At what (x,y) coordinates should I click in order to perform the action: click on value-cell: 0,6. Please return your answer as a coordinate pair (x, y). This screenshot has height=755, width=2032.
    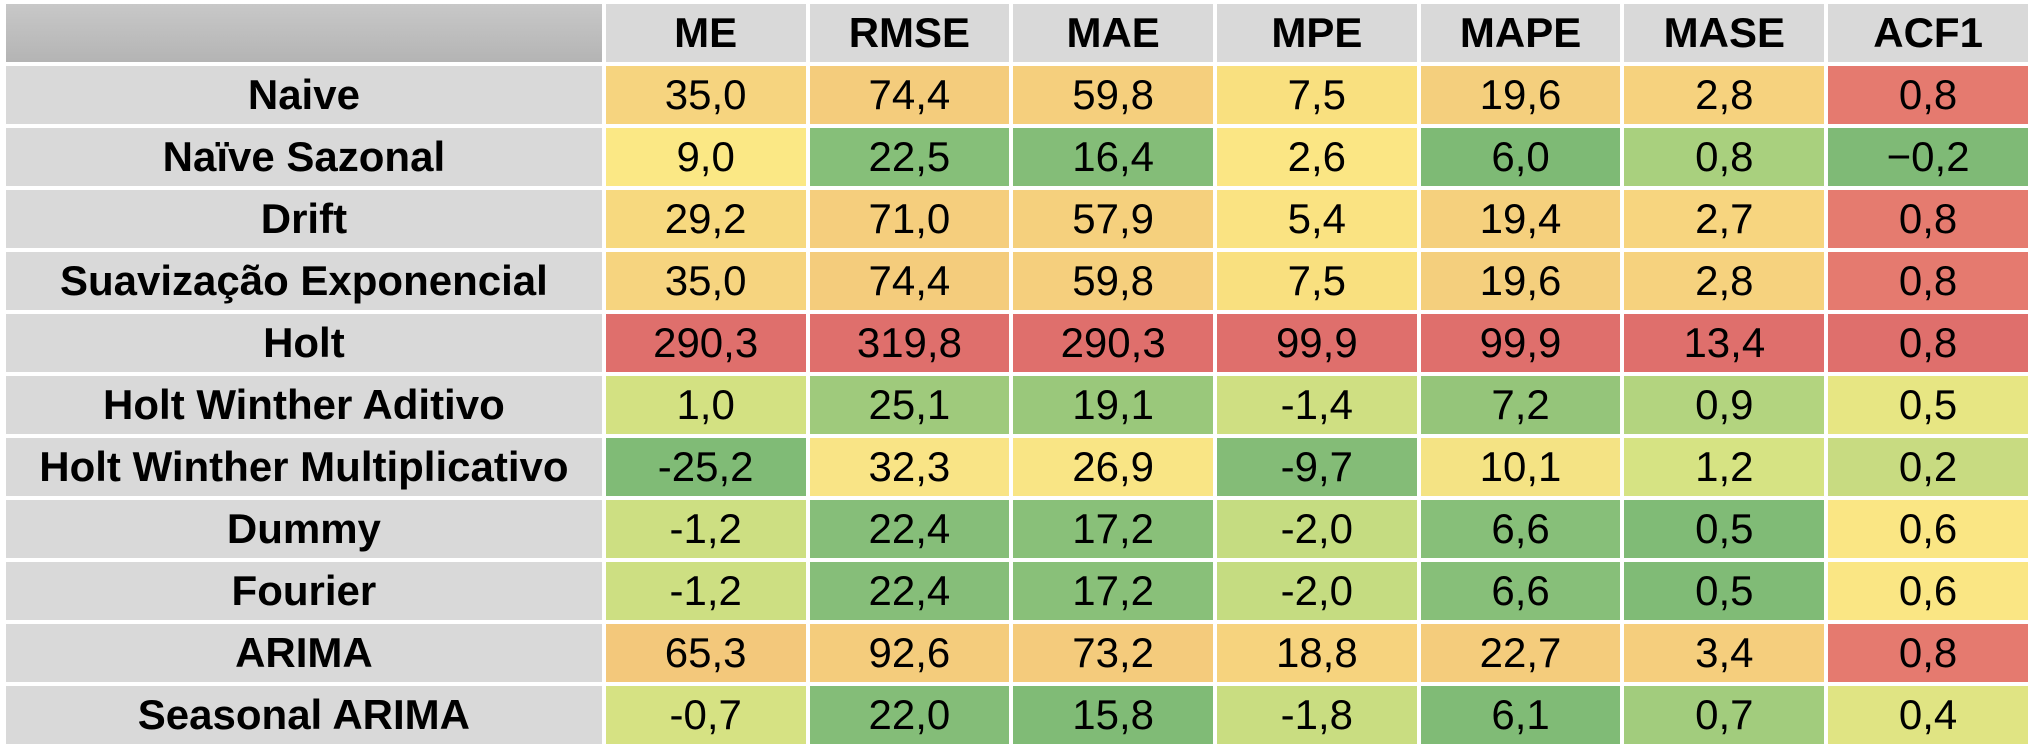
    Looking at the image, I should click on (1928, 529).